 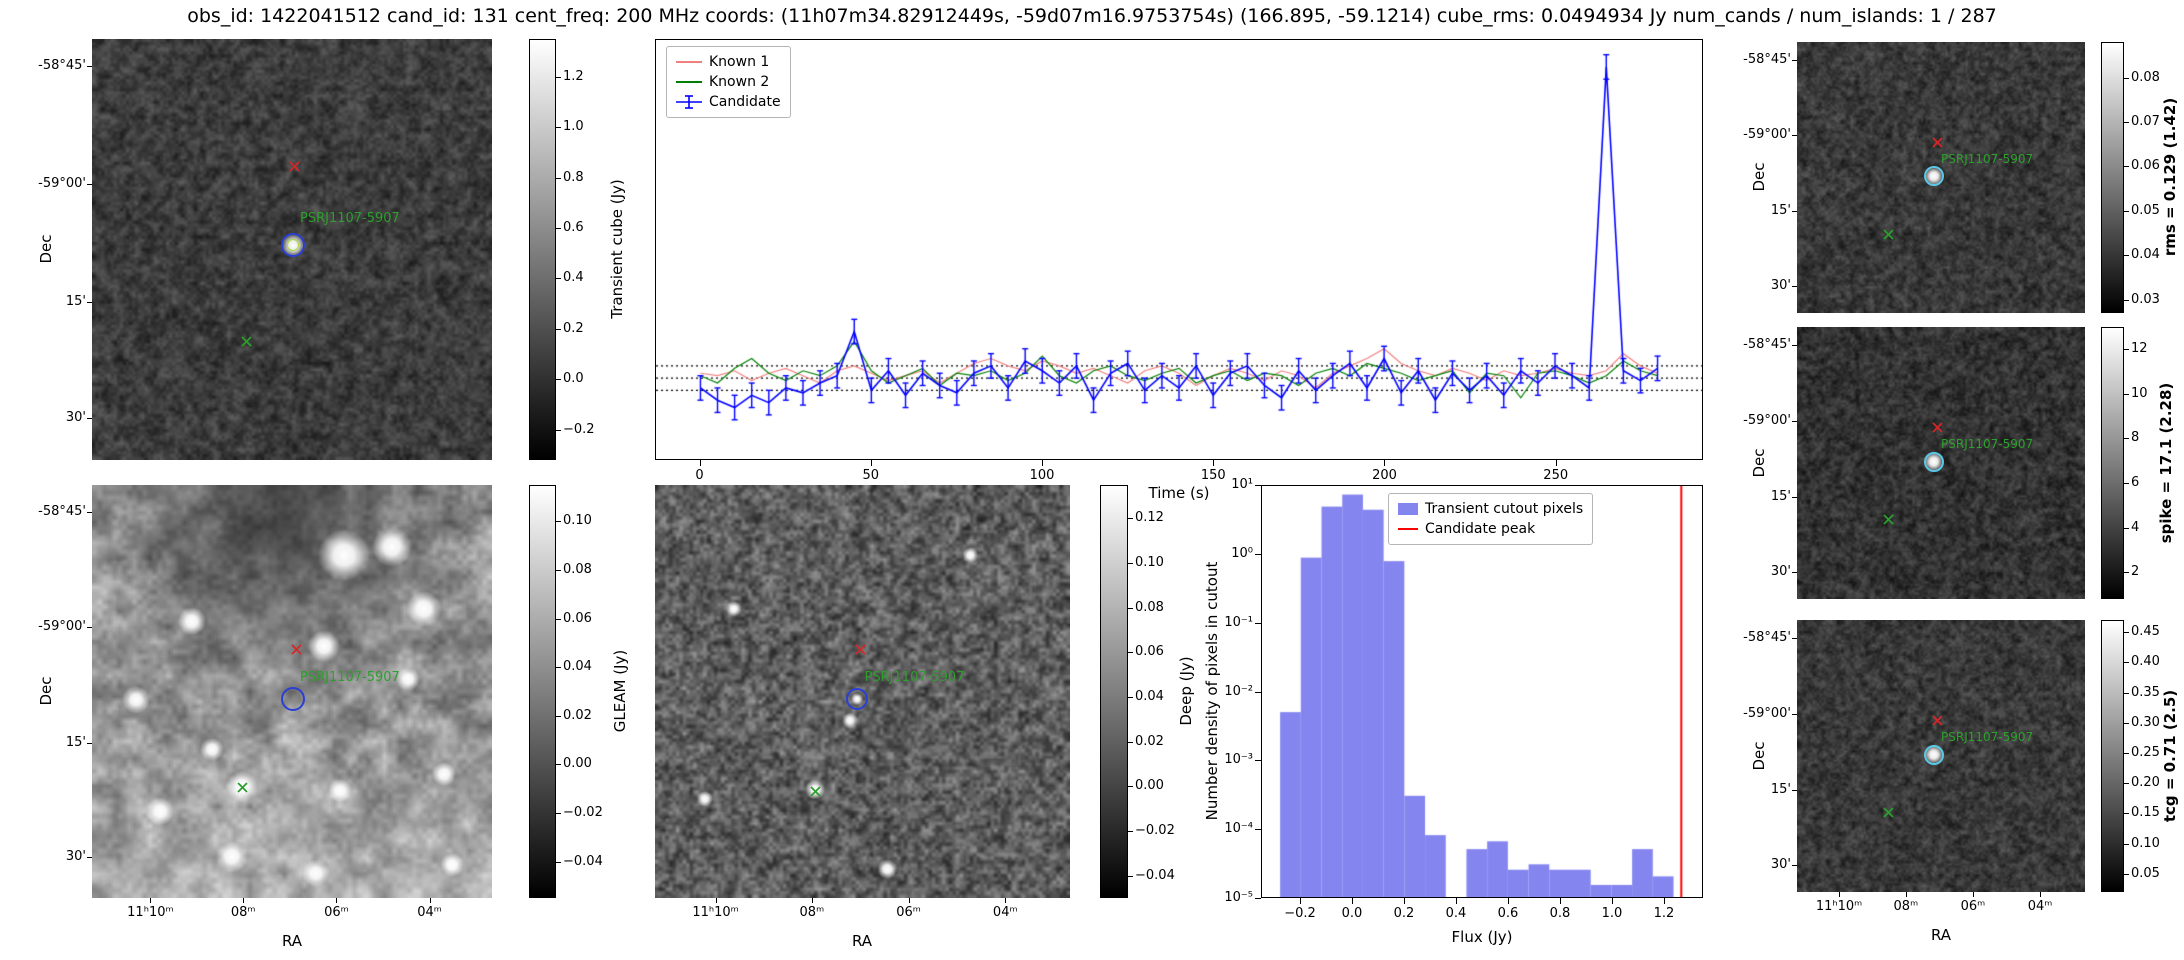 I want to click on rms-cutout-panel: PSRJ1107-5907, so click(x=1941, y=177).